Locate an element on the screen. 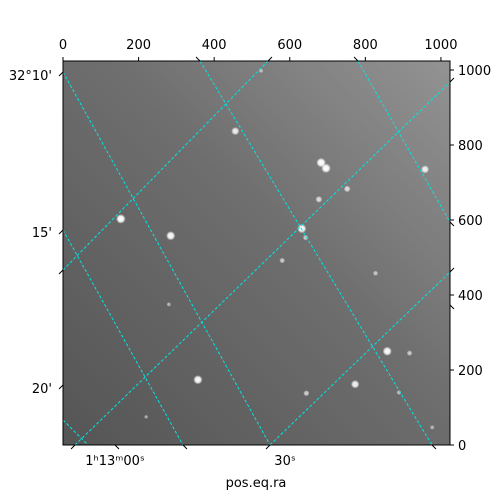 This screenshot has height=500, width=500. y-right-tick-label-0: 0 is located at coordinates (462, 446).